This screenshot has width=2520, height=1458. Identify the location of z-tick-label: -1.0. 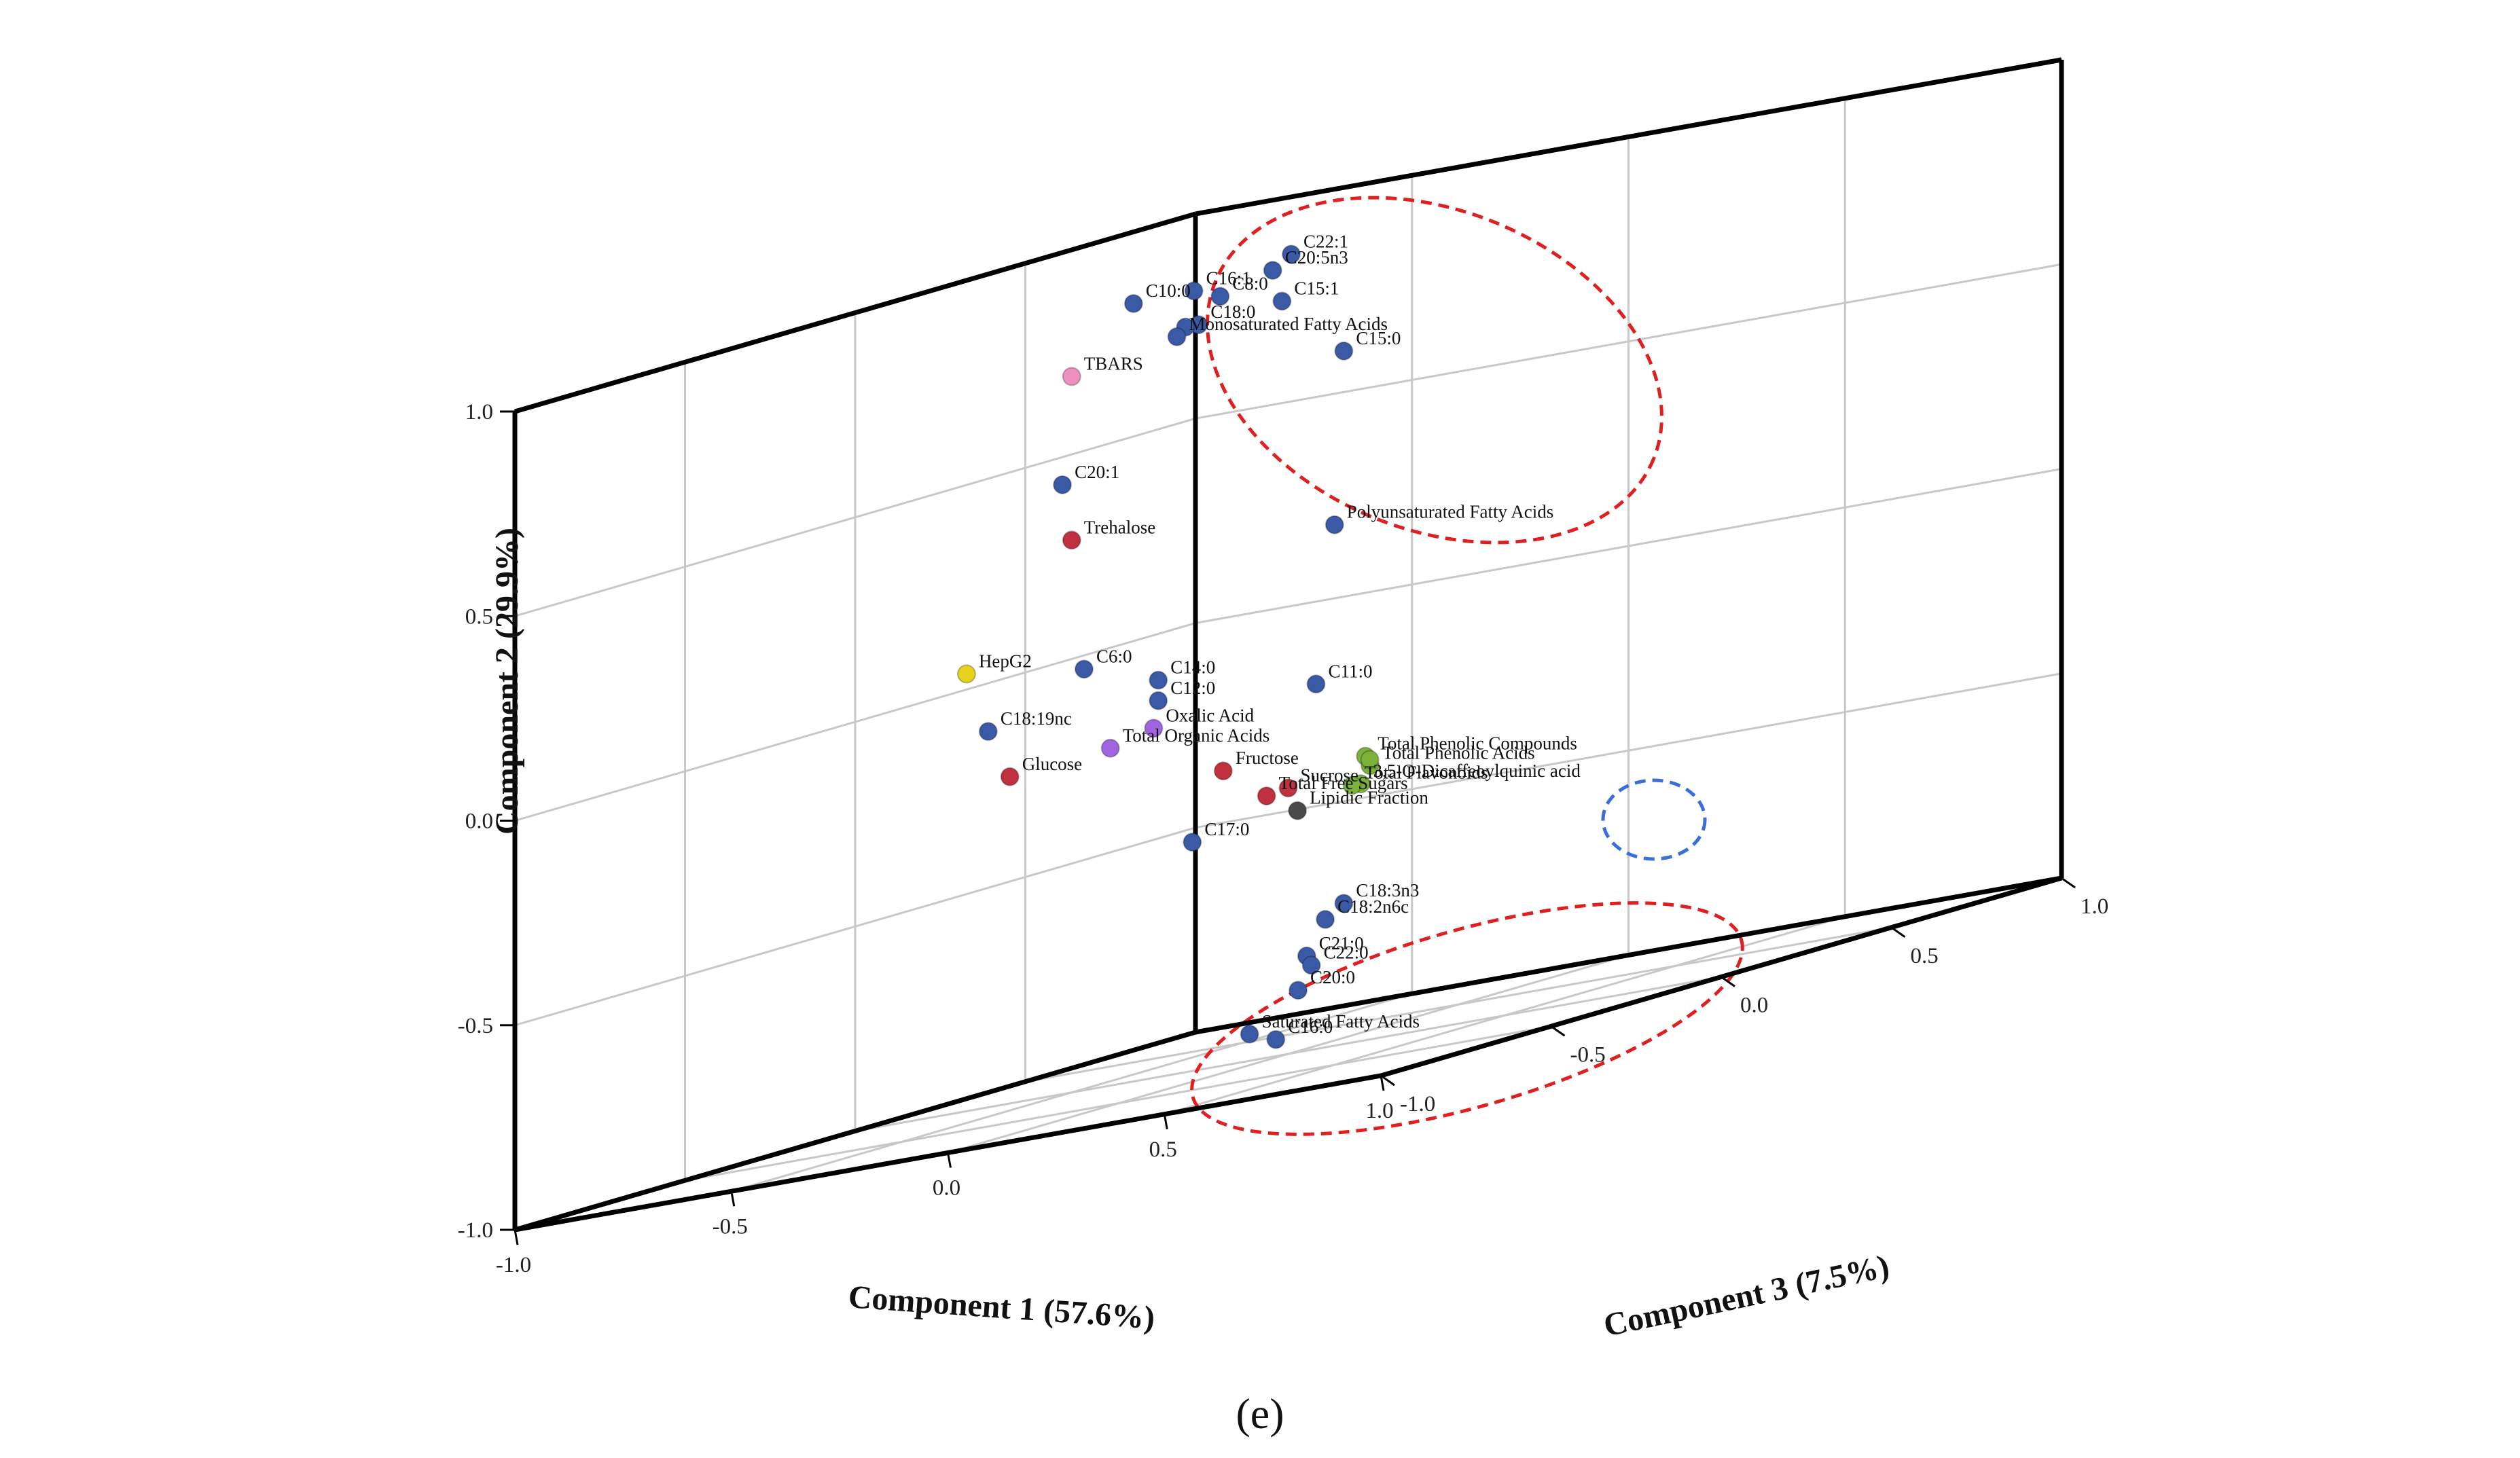
(1417, 1104).